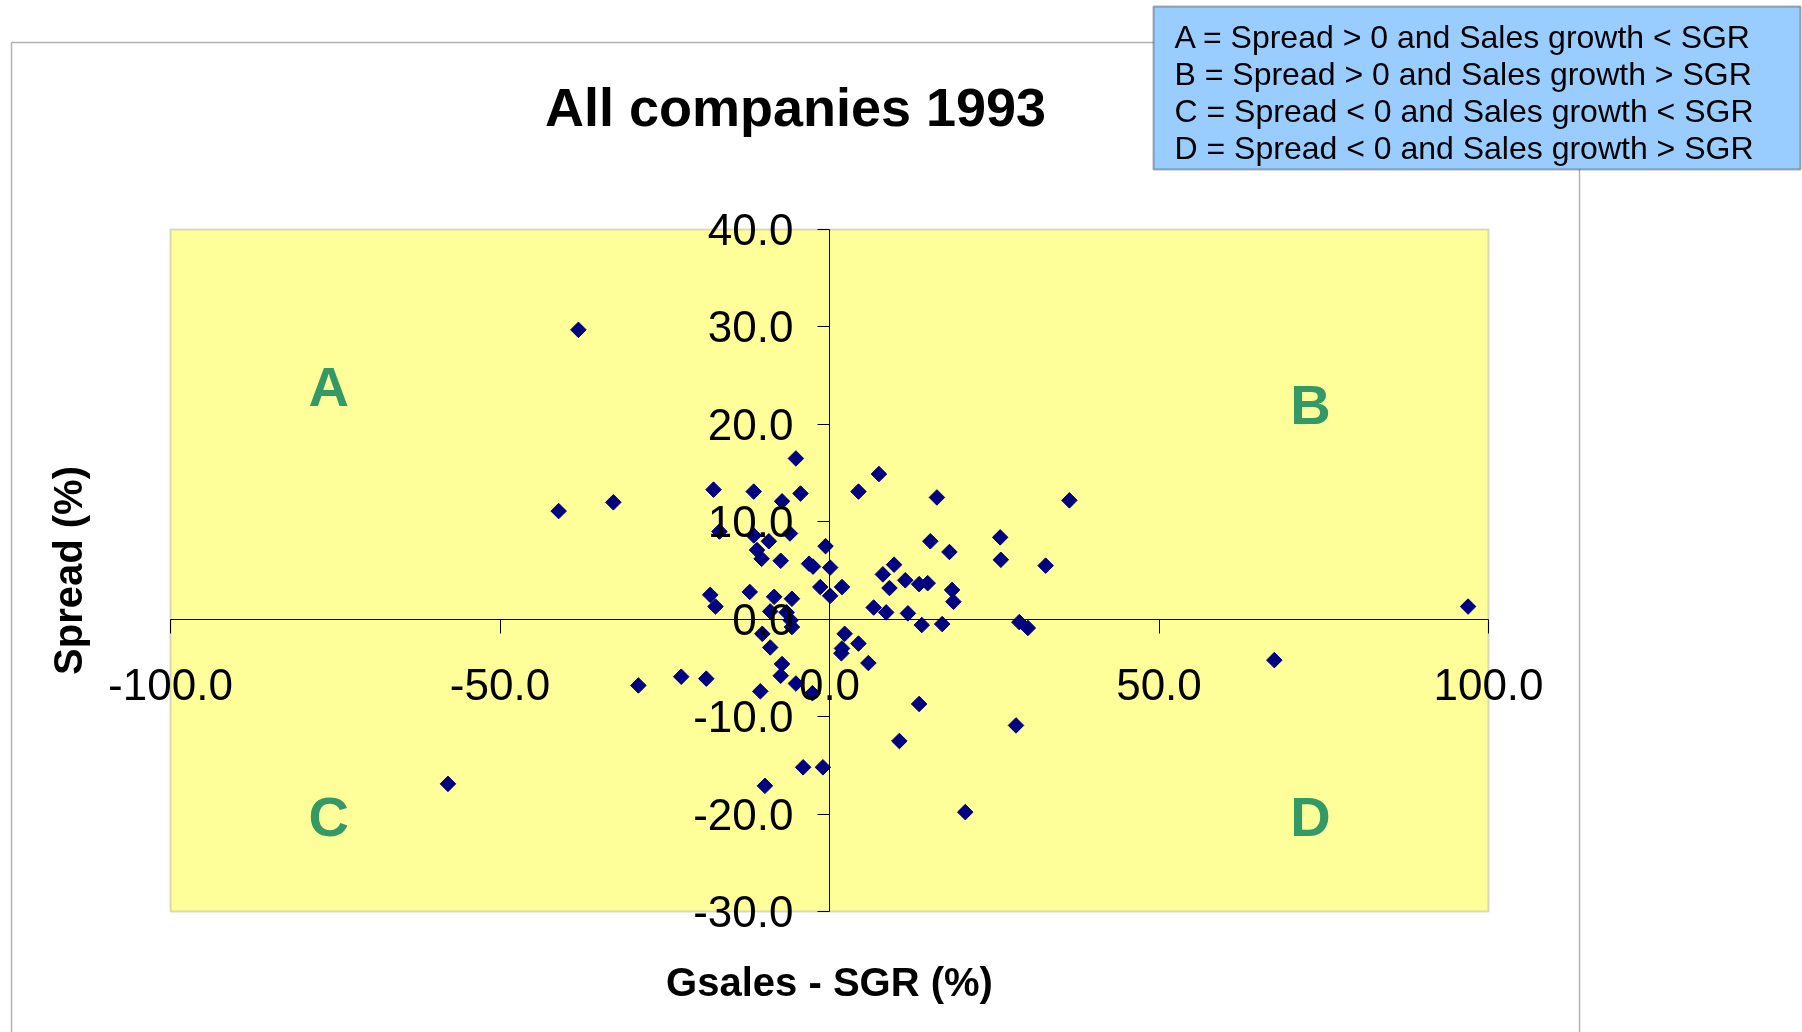 The image size is (1802, 1032). What do you see at coordinates (328, 816) in the screenshot?
I see `annotation: C` at bounding box center [328, 816].